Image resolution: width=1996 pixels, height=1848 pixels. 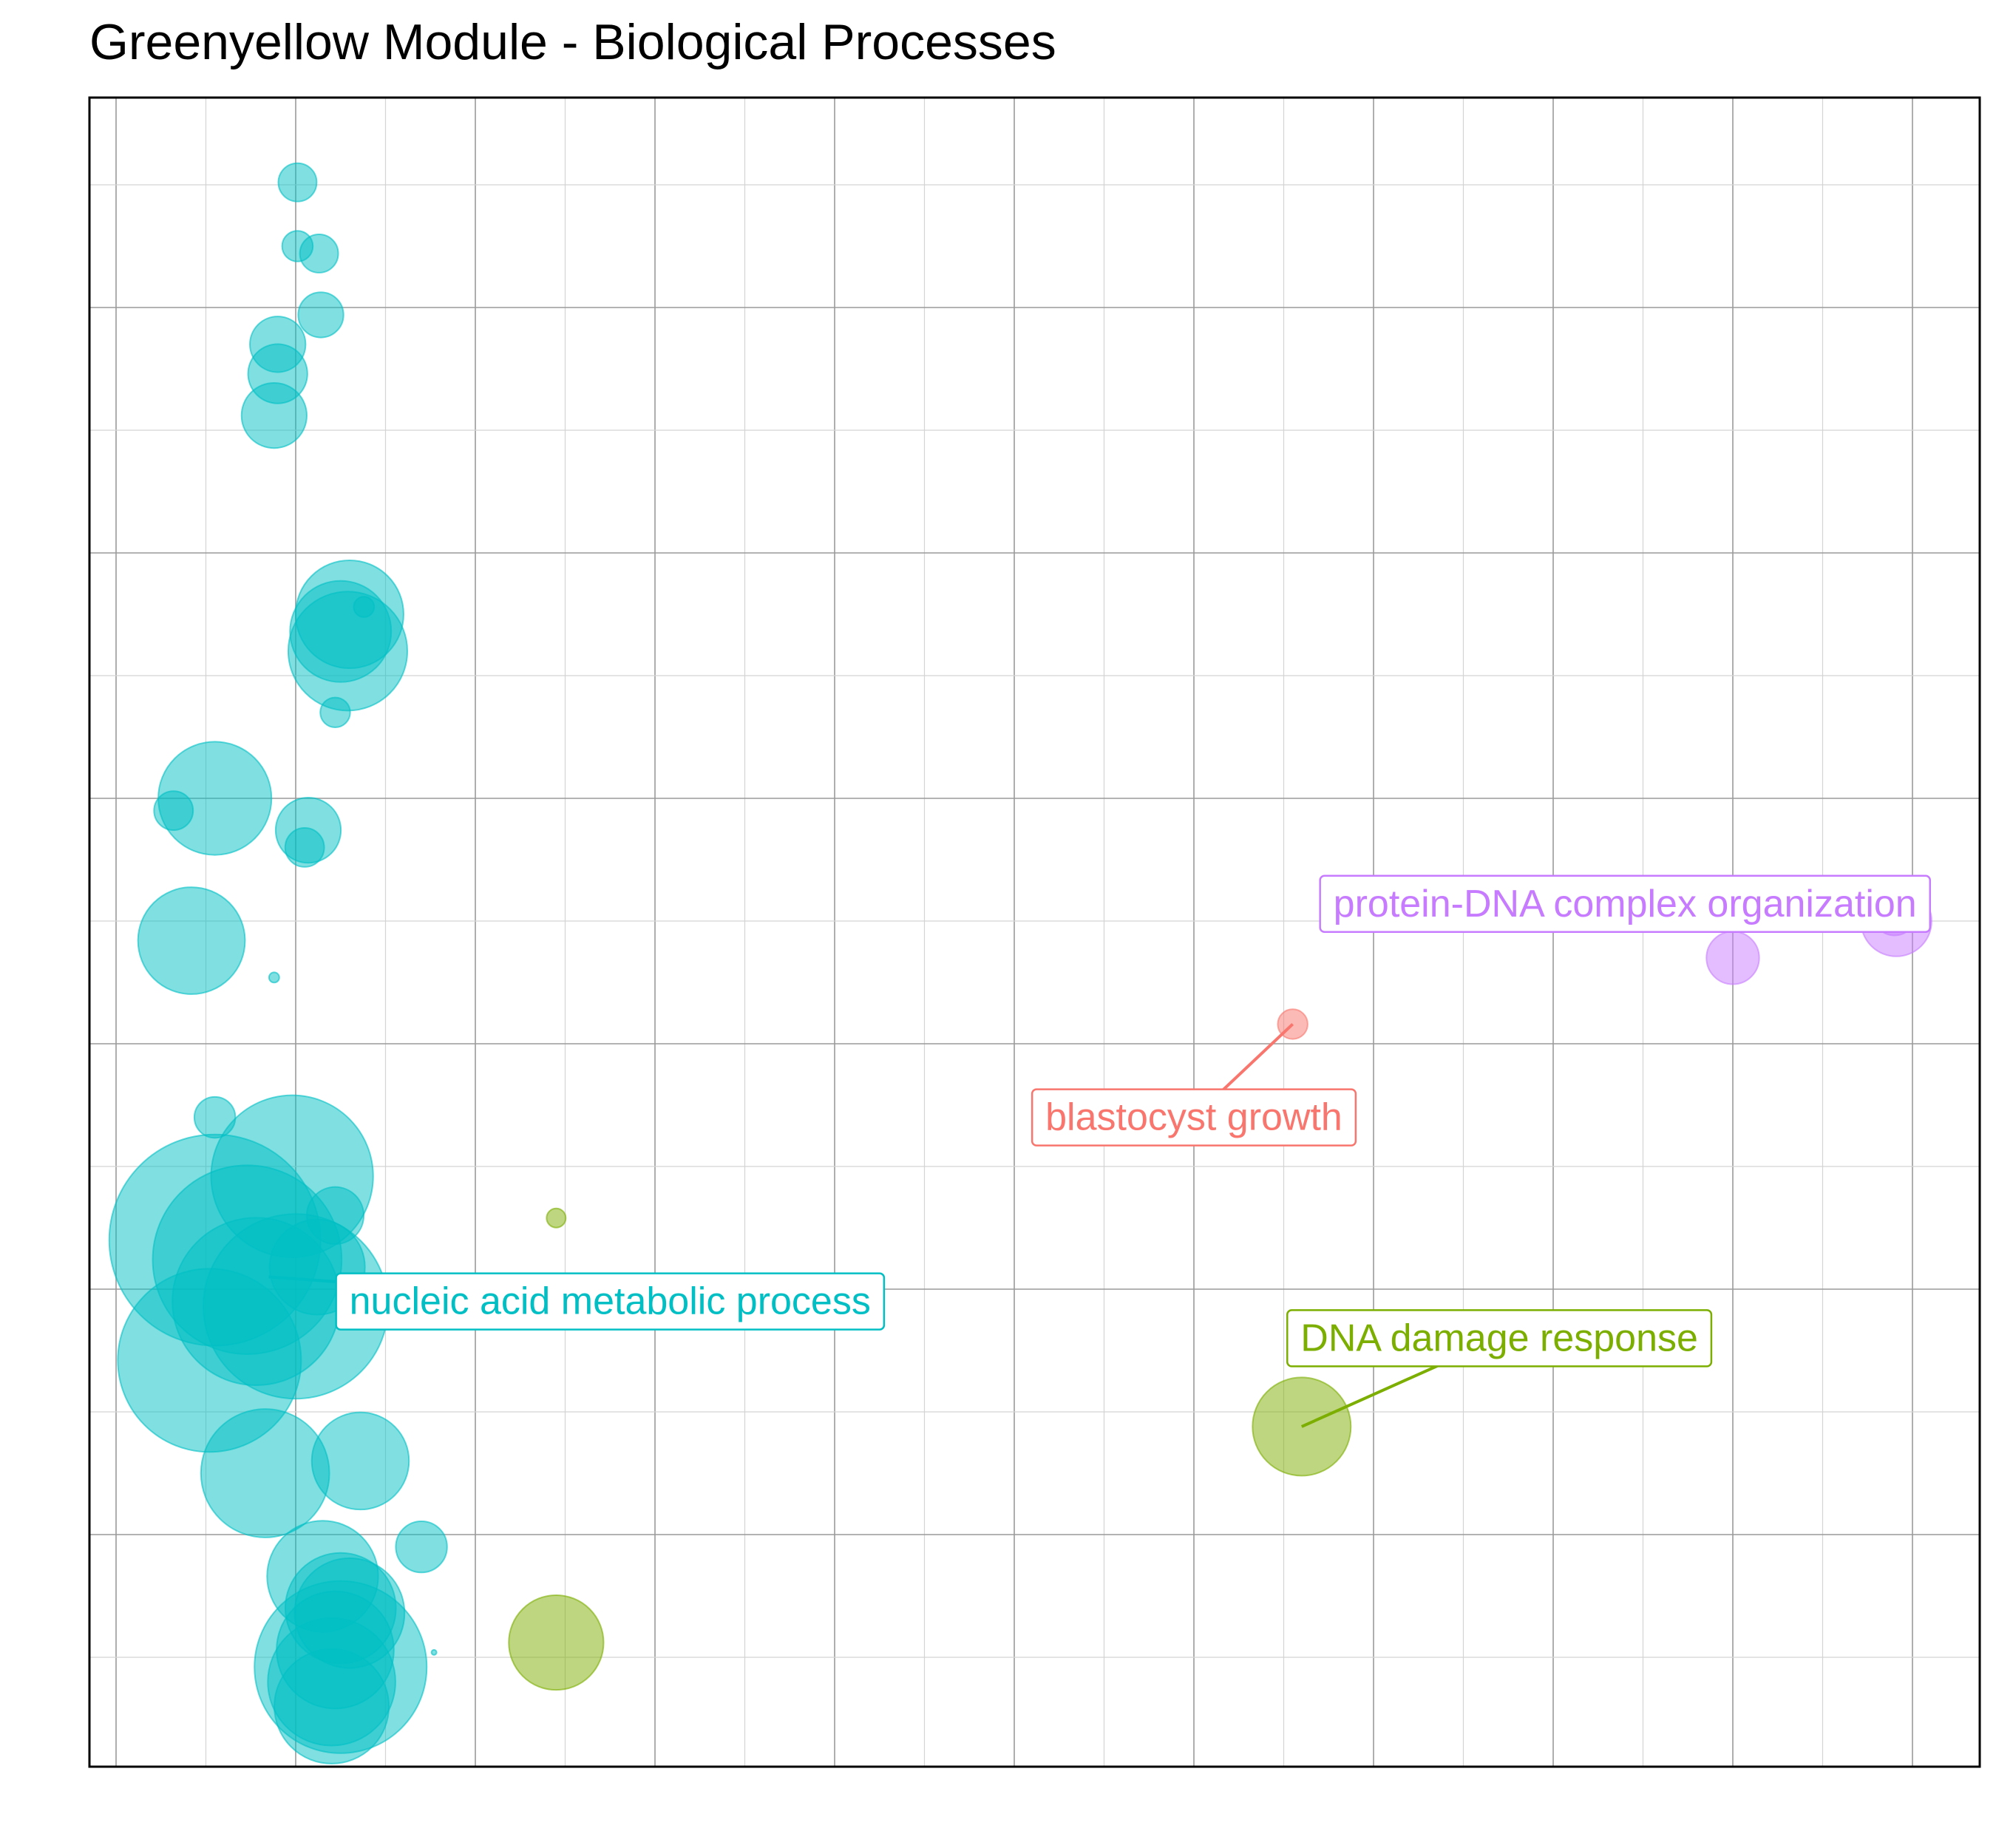 I want to click on annotation-green: DNA damage response, so click(x=1499, y=1368).